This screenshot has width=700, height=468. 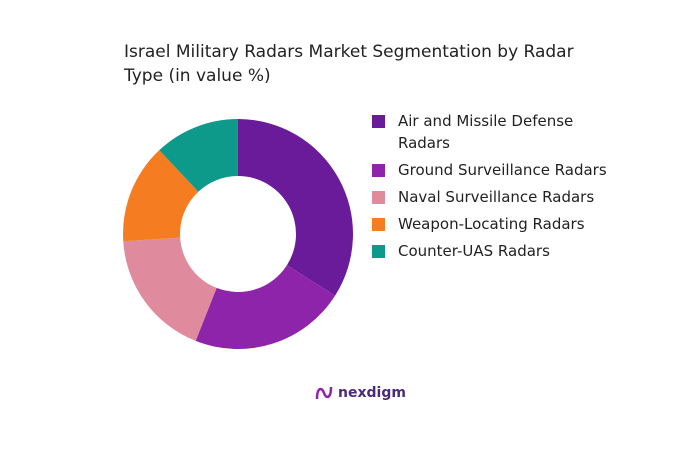 I want to click on legend-item: Counter-UAS Radars, so click(x=490, y=251).